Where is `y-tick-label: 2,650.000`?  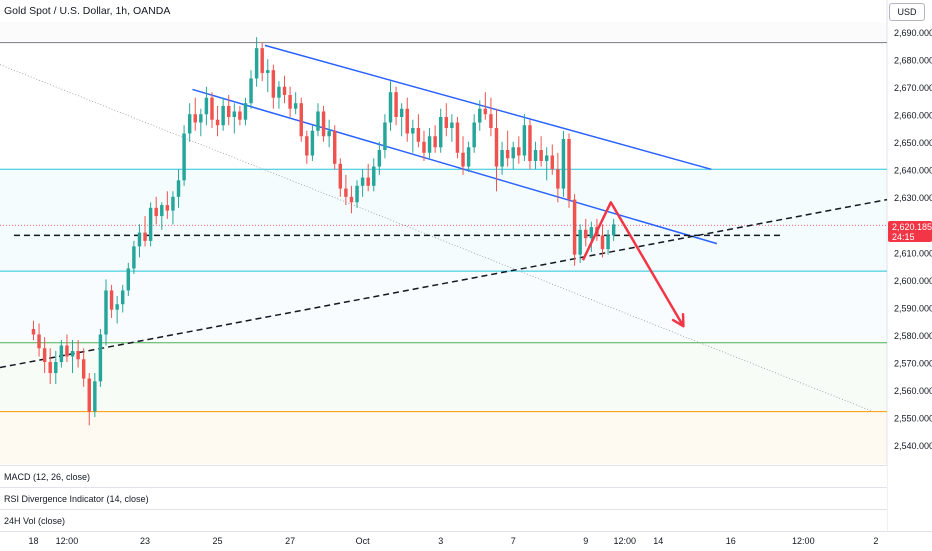
y-tick-label: 2,650.000 is located at coordinates (913, 143).